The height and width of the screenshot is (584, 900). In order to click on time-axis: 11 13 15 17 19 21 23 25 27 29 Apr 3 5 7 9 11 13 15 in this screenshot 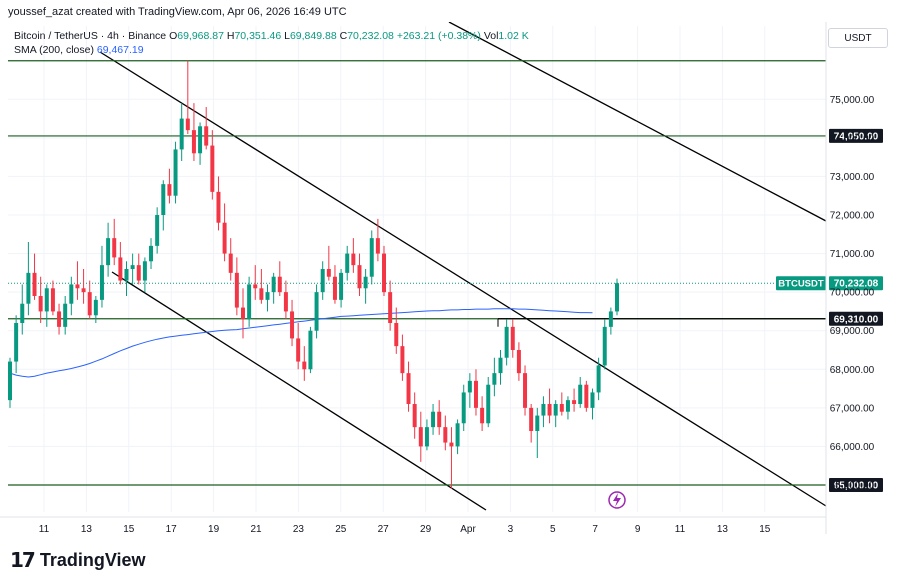, I will do `click(413, 525)`.